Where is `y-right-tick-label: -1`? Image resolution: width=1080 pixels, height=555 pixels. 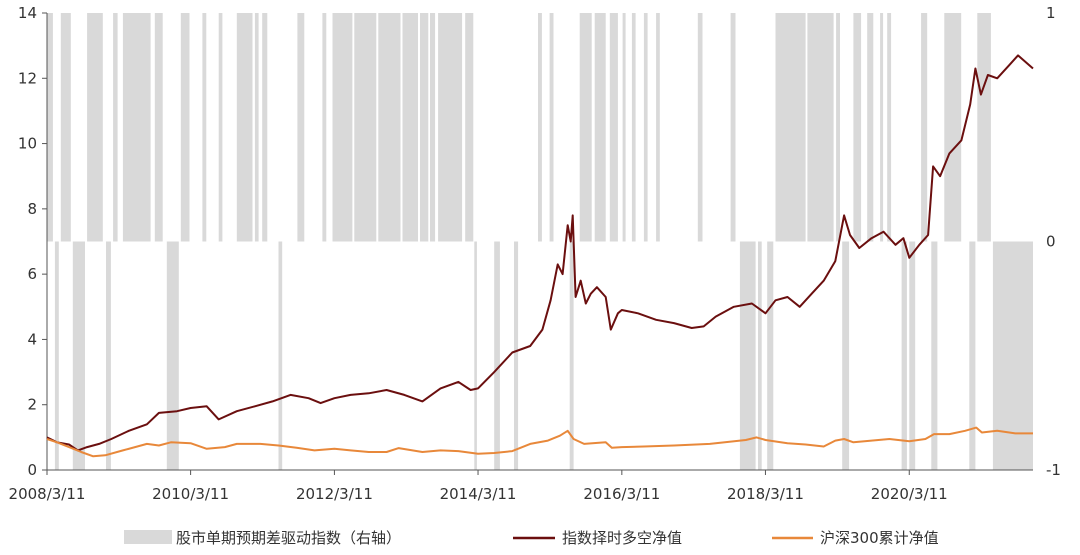
y-right-tick-label: -1 is located at coordinates (1053, 470).